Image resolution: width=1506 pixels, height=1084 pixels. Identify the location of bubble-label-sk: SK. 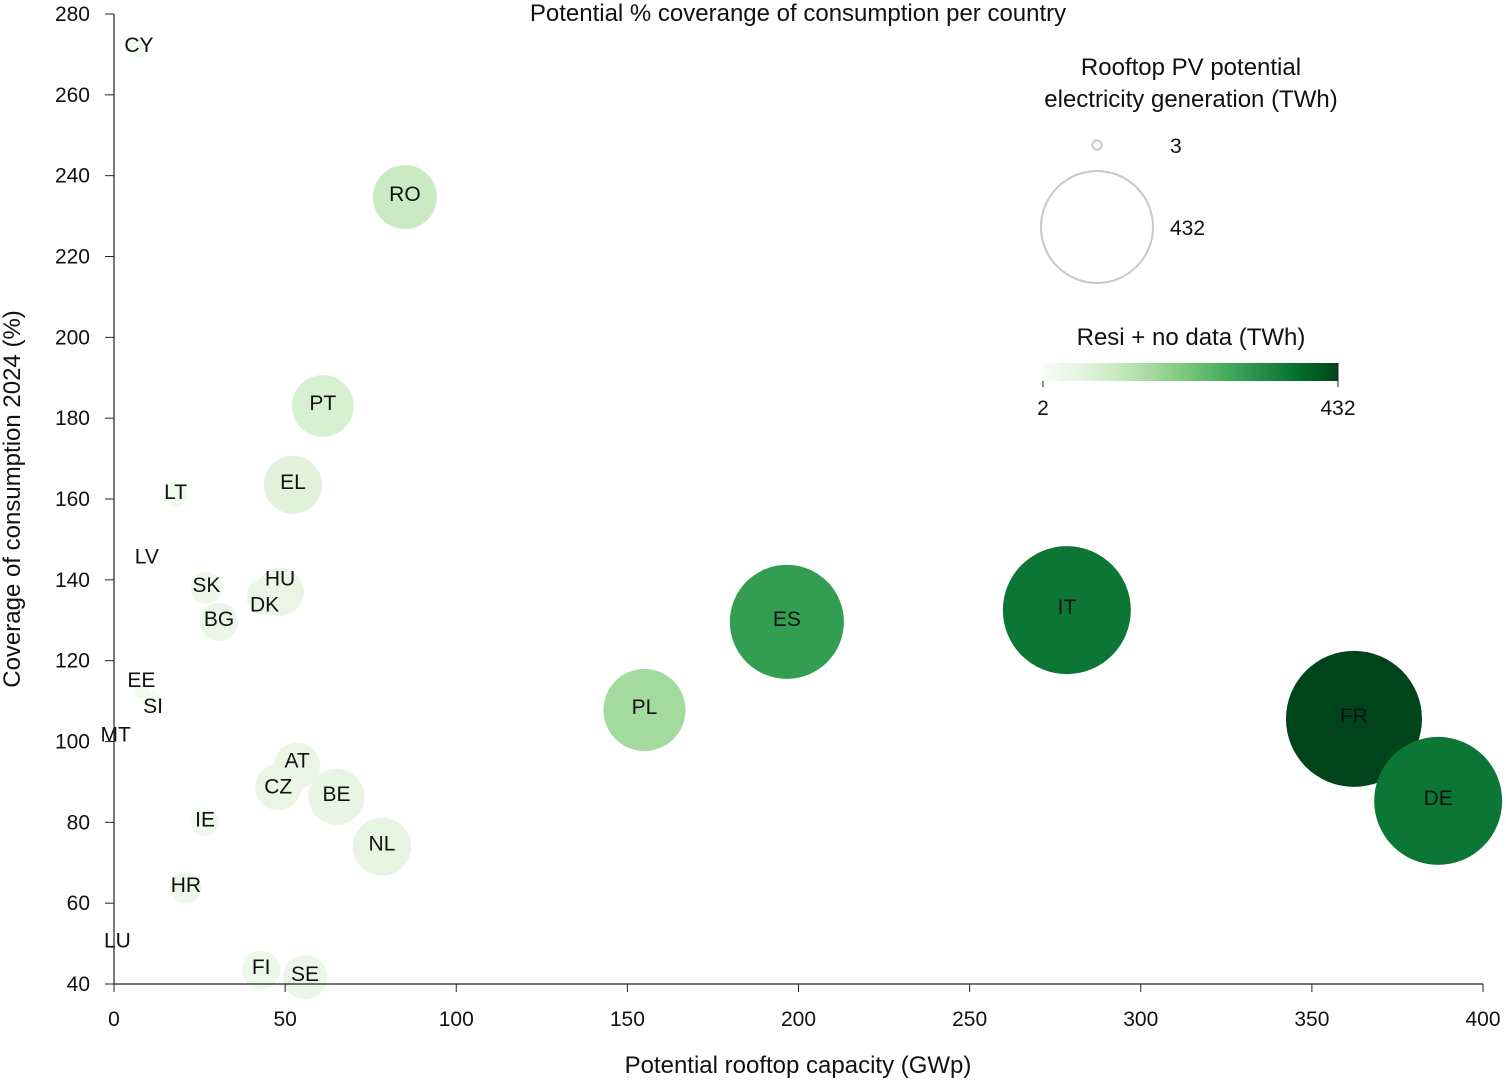
(206, 585).